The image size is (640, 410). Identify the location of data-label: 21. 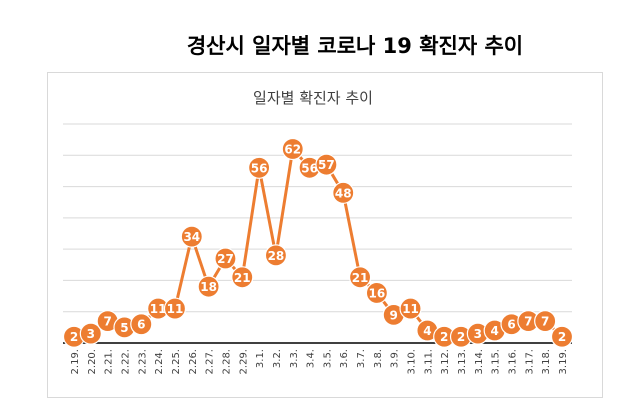
(360, 278).